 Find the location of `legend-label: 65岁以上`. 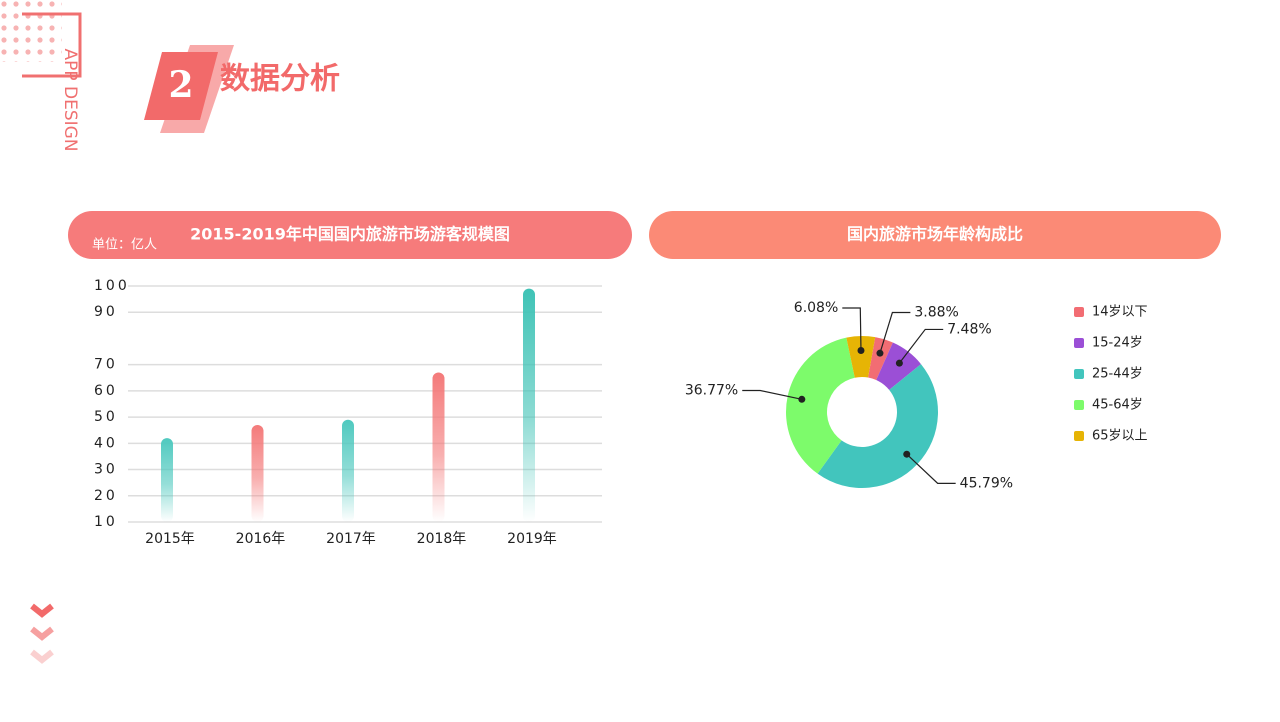

legend-label: 65岁以上 is located at coordinates (1120, 436).